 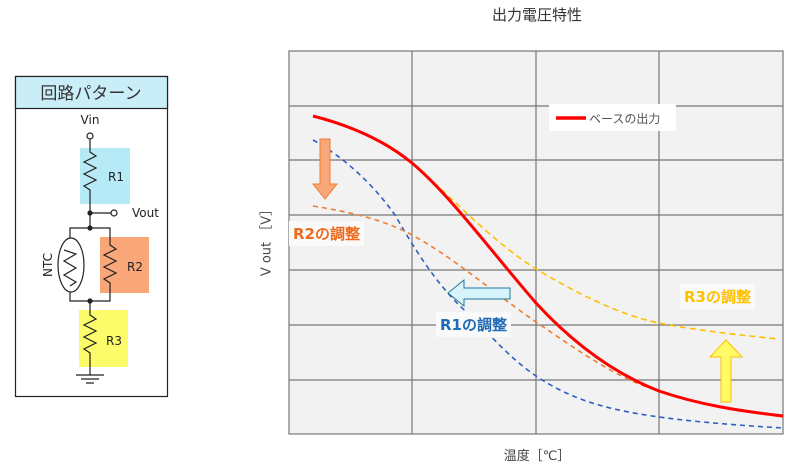 I want to click on circuit-nodes, so click(x=90, y=257).